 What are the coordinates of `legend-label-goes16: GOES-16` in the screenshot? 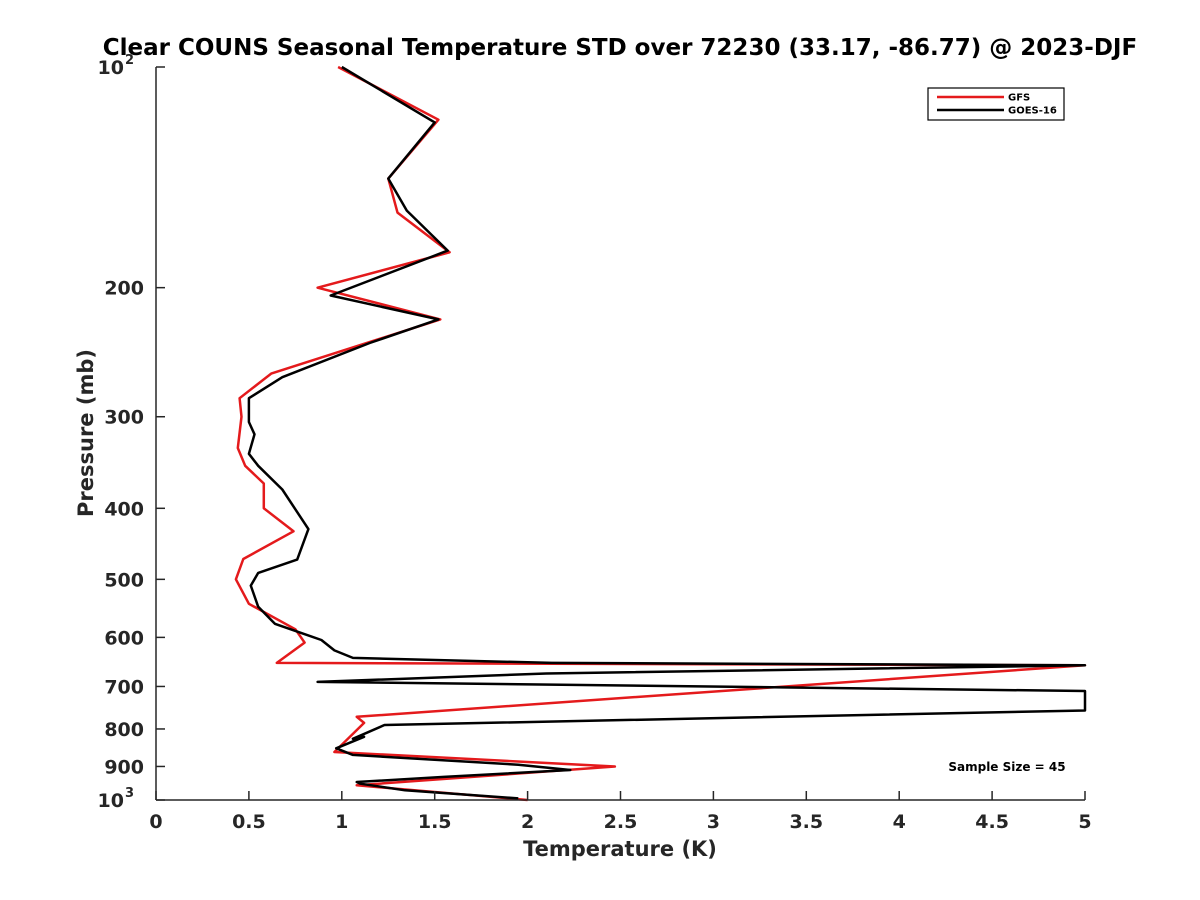 It's located at (1032, 111).